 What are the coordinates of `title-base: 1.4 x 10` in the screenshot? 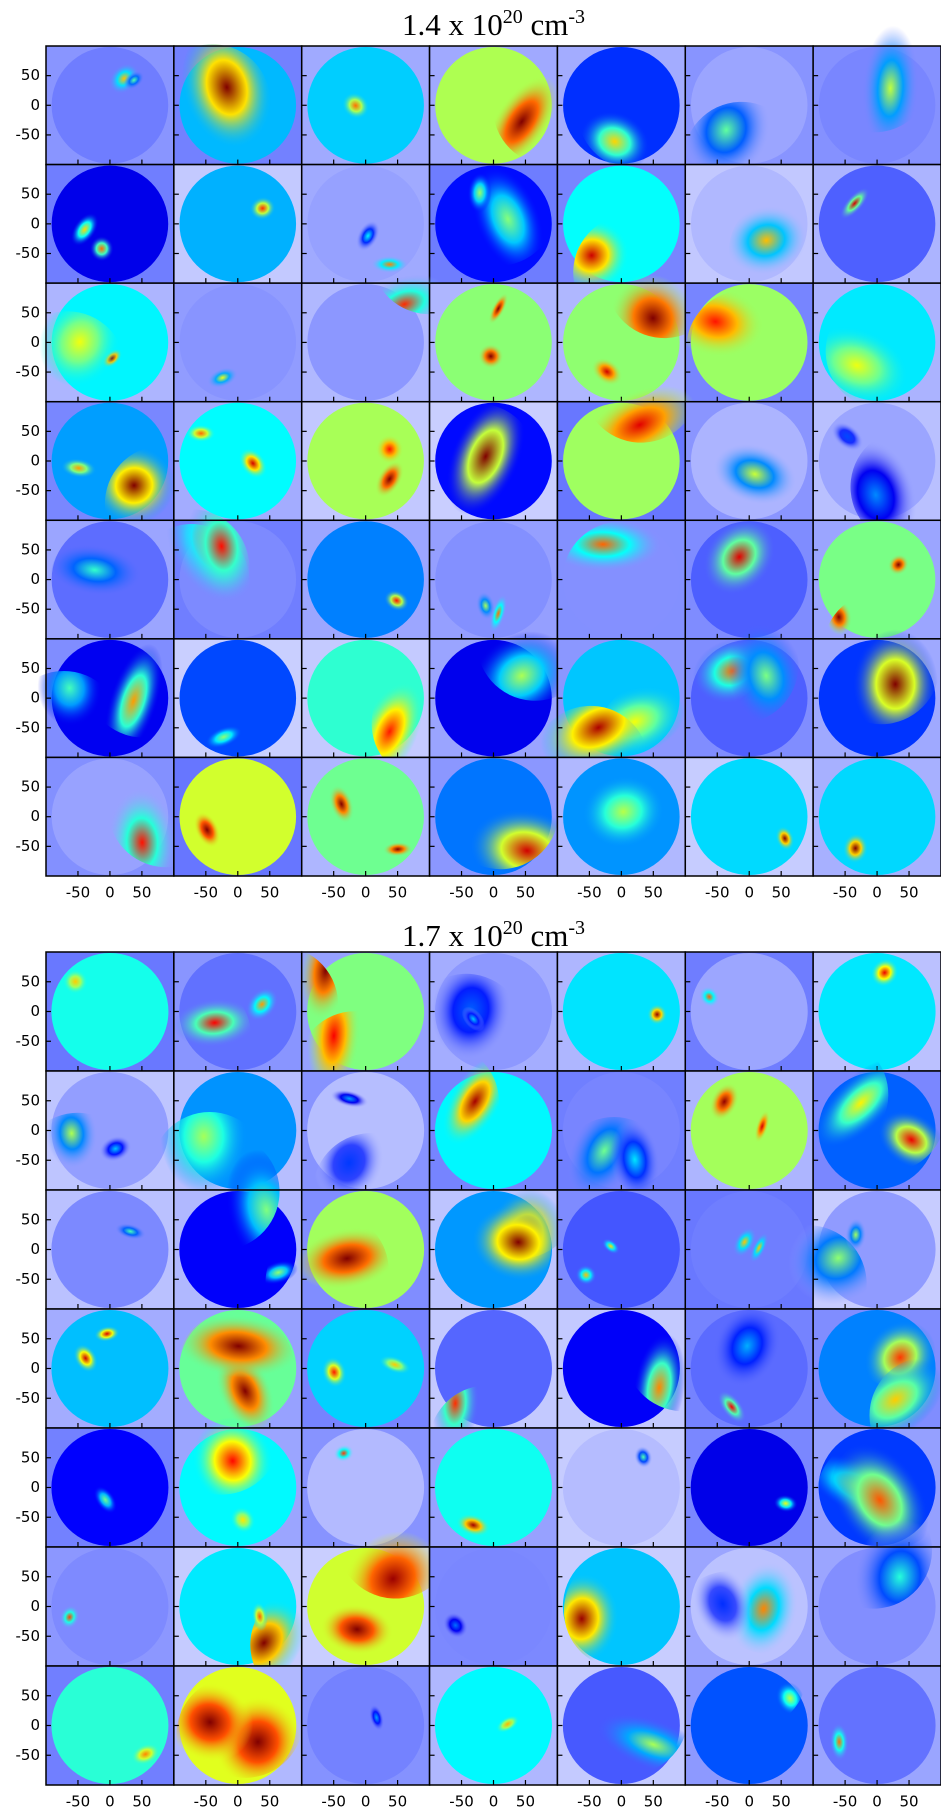 It's located at (452, 24).